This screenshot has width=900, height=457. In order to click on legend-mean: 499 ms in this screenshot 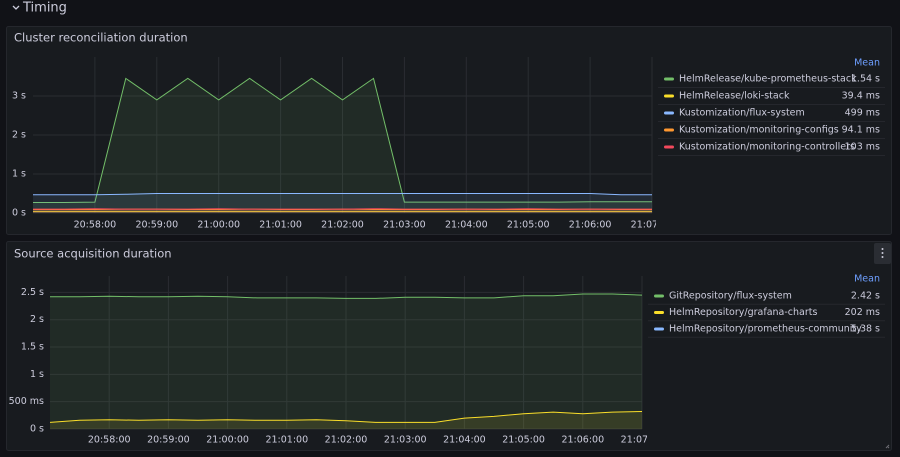, I will do `click(862, 113)`.